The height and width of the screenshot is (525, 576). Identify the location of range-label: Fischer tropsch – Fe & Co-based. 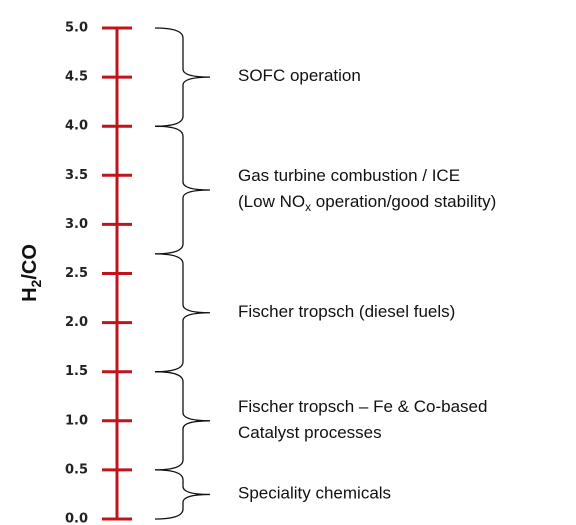
(362, 406).